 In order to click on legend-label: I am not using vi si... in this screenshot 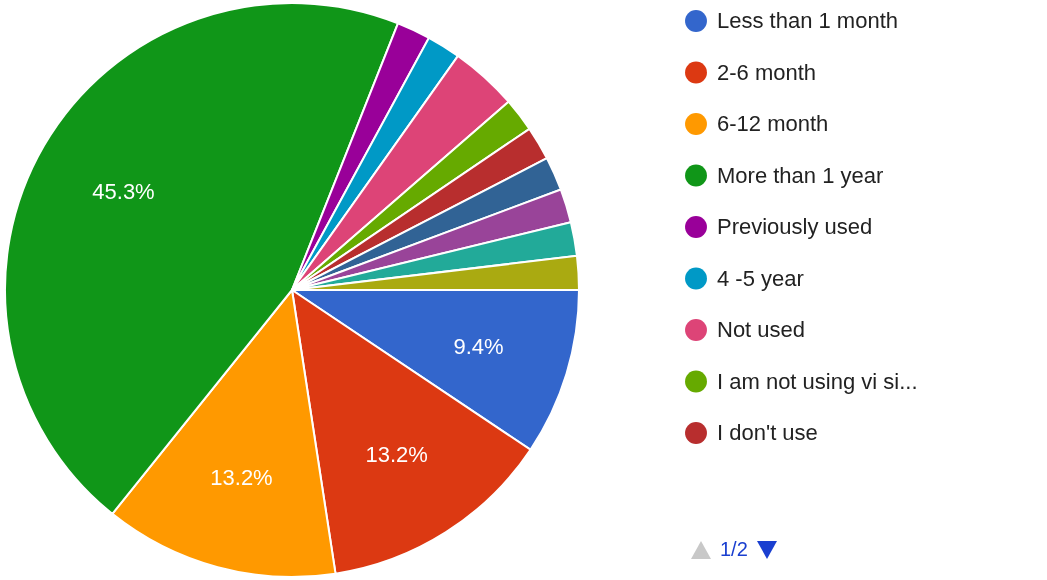, I will do `click(817, 381)`.